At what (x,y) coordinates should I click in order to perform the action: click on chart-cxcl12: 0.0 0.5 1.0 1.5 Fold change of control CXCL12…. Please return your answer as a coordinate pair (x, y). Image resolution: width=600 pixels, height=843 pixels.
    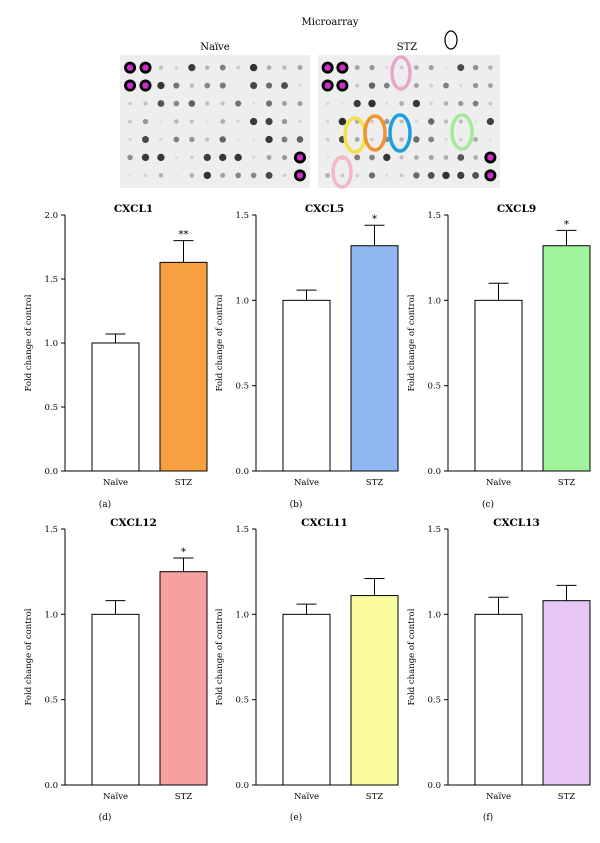
    Looking at the image, I should click on (116, 670).